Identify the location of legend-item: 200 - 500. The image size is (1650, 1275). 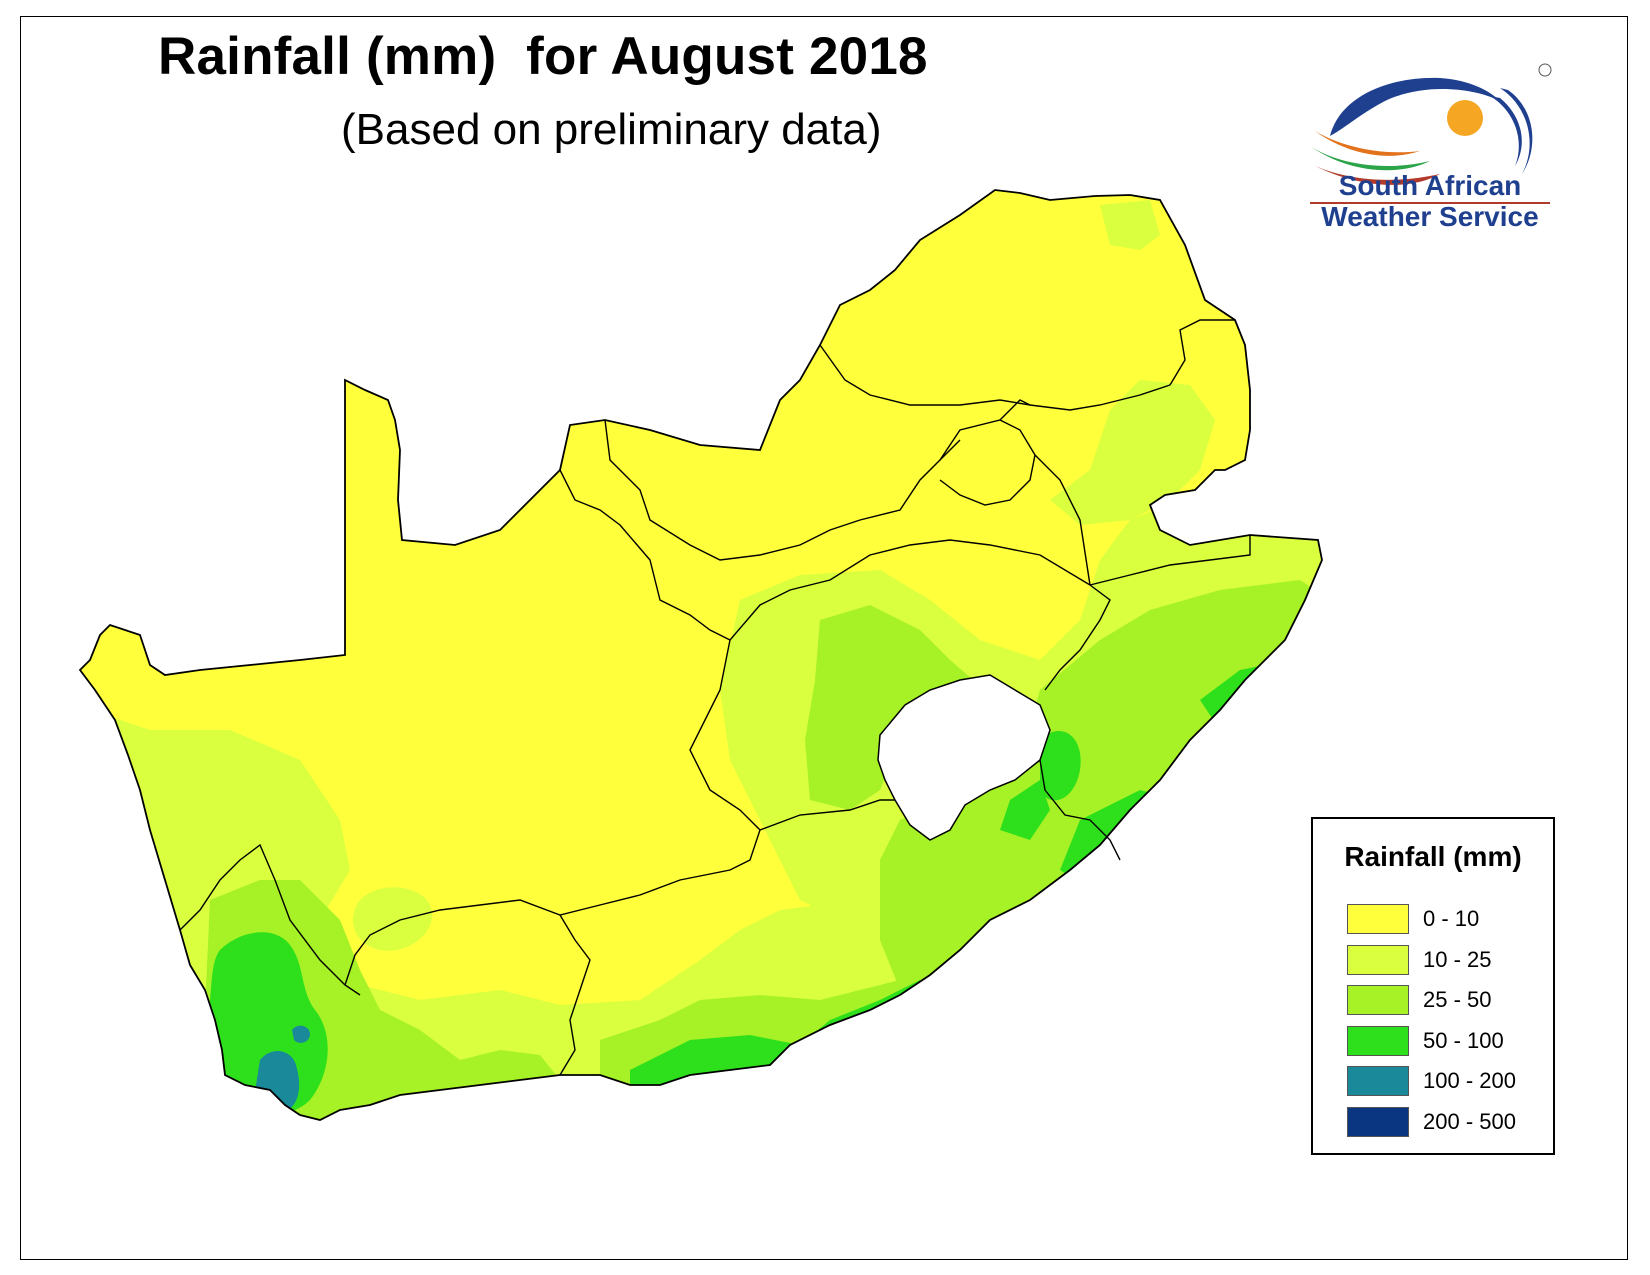
(1431, 1122).